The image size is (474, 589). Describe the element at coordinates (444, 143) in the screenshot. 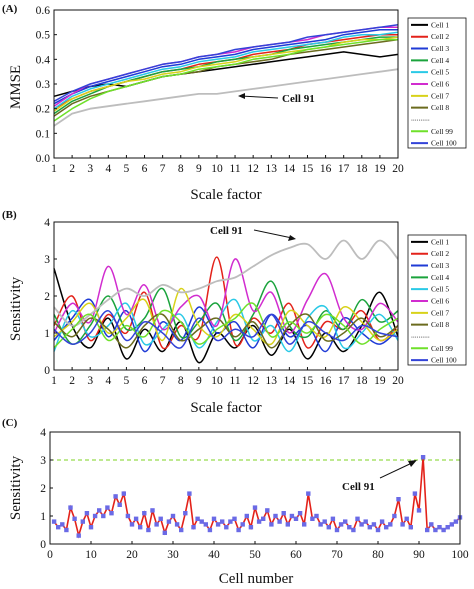

I see `legend-label: Cell 100` at that location.